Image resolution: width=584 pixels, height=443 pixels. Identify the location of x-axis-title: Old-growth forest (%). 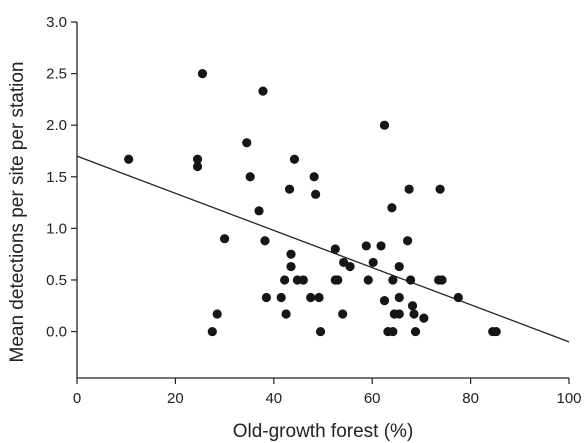
(323, 431).